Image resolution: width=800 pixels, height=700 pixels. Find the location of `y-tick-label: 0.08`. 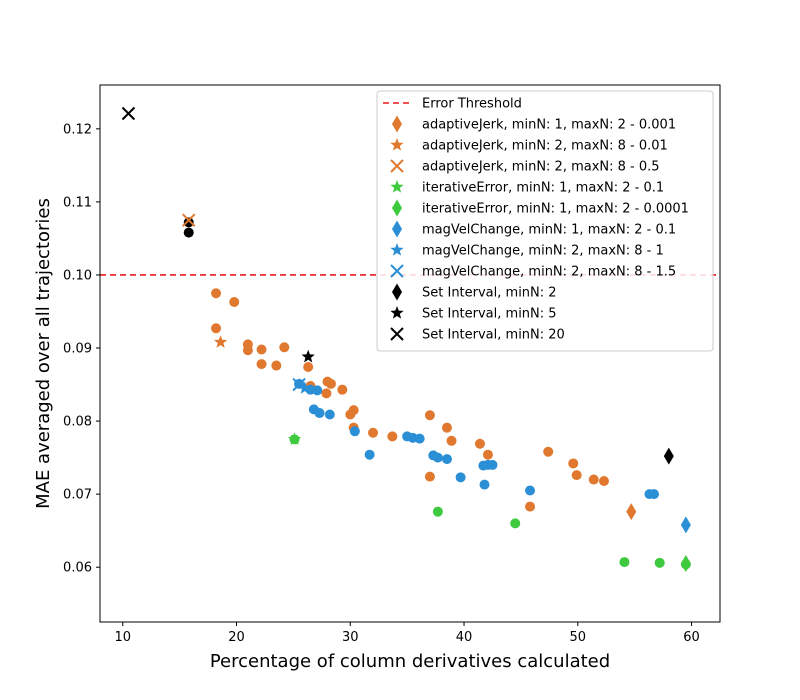

y-tick-label: 0.08 is located at coordinates (77, 422).